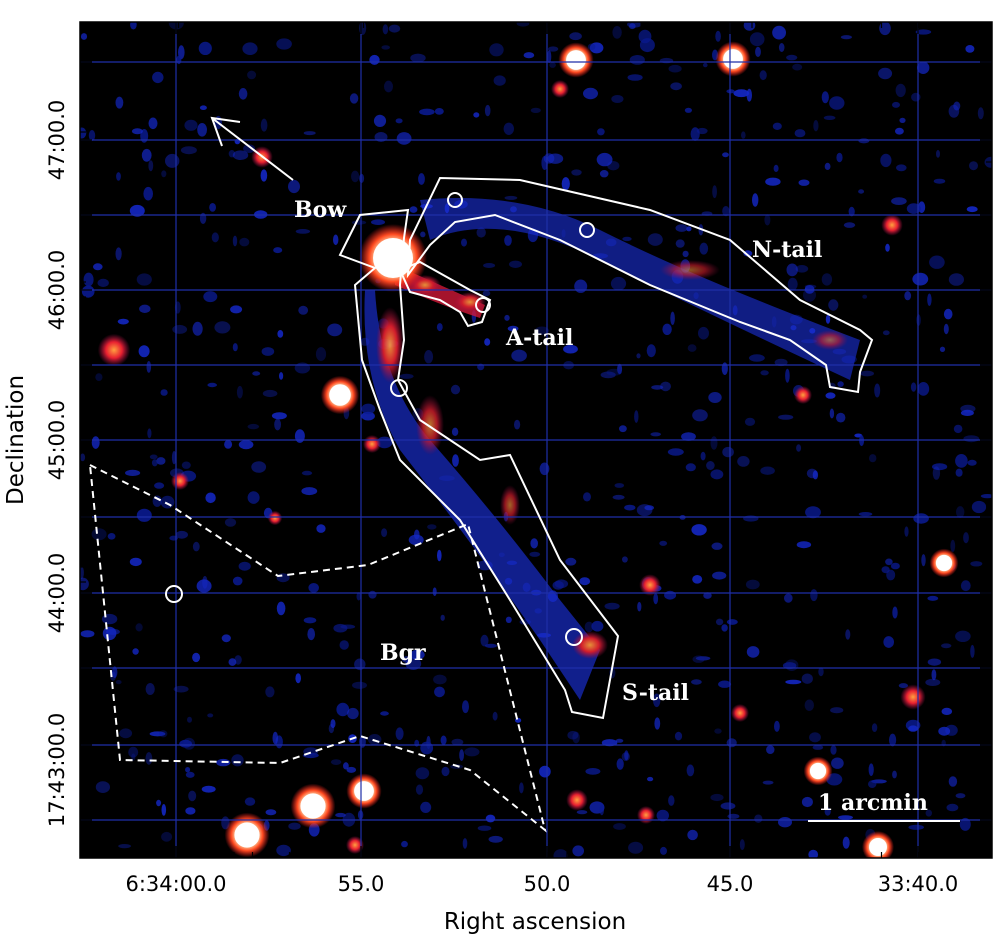 The image size is (1000, 940). What do you see at coordinates (390, 345) in the screenshot?
I see `s-tail-bright-knot` at bounding box center [390, 345].